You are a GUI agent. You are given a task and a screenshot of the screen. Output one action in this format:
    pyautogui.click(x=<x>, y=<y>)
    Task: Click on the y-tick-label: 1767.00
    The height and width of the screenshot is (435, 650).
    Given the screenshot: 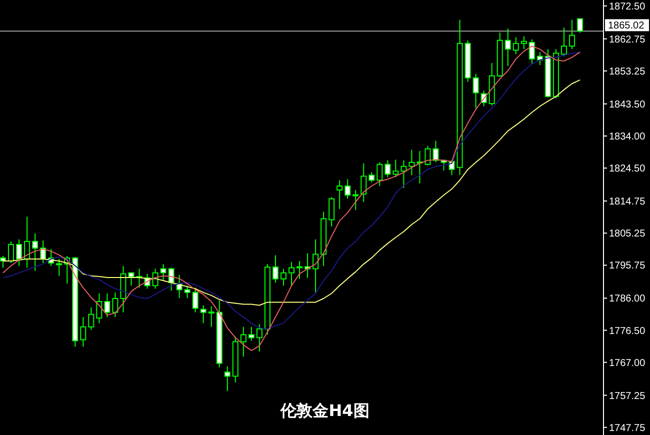 What is the action you would take?
    pyautogui.click(x=627, y=363)
    